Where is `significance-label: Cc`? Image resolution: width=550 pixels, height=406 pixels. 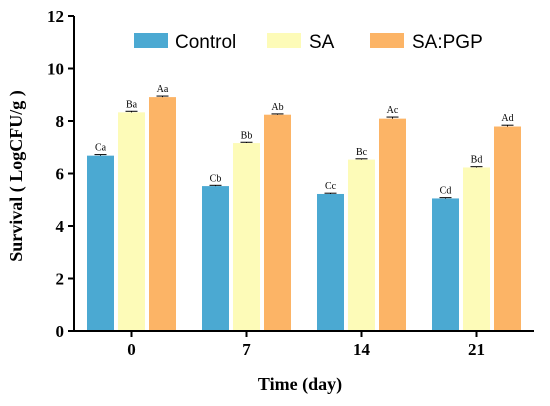 significance-label: Cc is located at coordinates (331, 186).